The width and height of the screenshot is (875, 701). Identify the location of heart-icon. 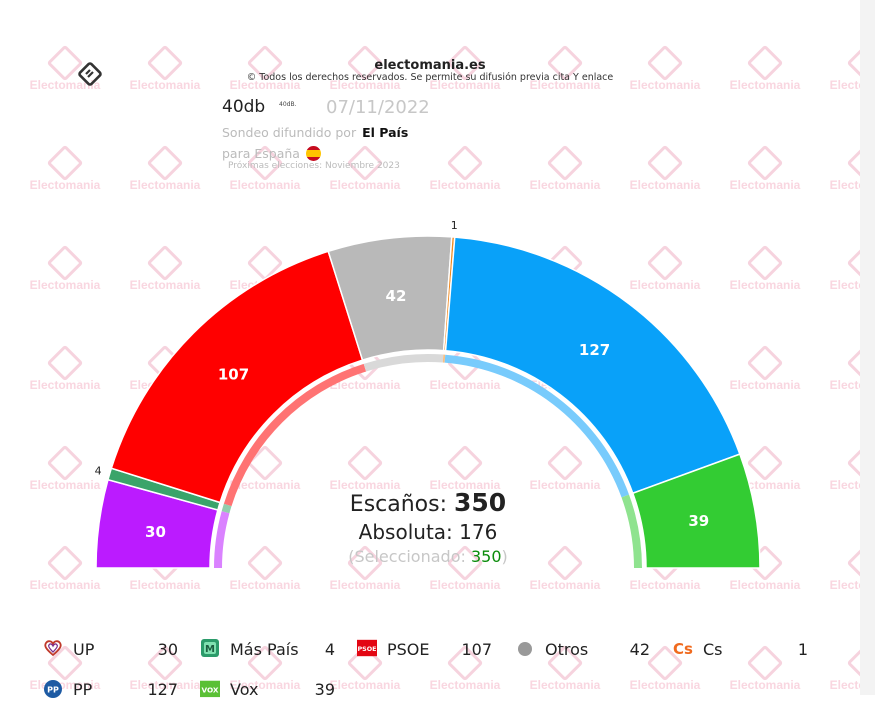
(53, 648).